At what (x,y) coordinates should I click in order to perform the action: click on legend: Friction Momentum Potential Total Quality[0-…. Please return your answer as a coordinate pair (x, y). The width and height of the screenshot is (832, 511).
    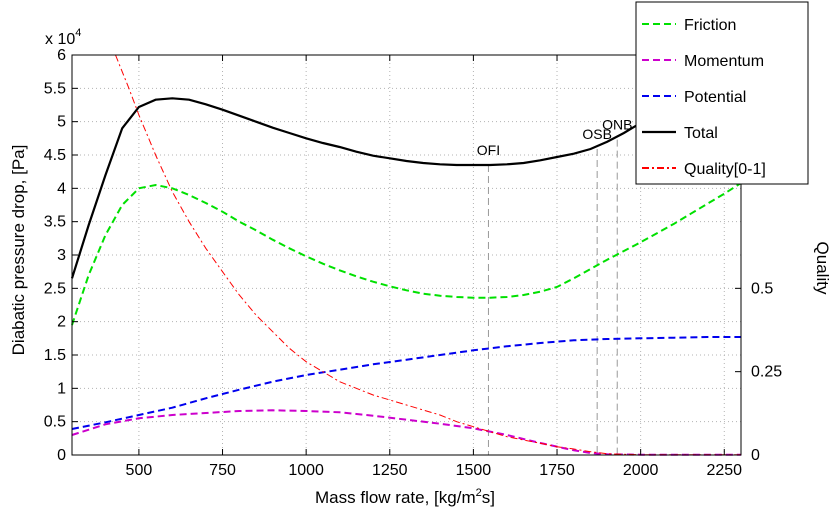
    Looking at the image, I should click on (722, 93).